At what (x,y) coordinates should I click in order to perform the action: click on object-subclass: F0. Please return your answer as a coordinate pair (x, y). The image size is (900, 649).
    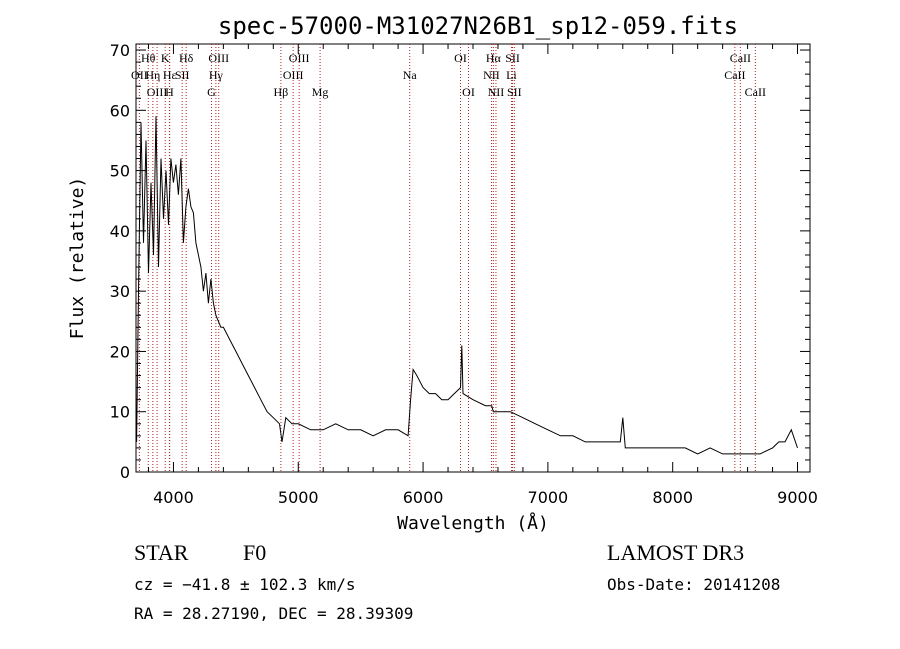
    Looking at the image, I should click on (254, 552).